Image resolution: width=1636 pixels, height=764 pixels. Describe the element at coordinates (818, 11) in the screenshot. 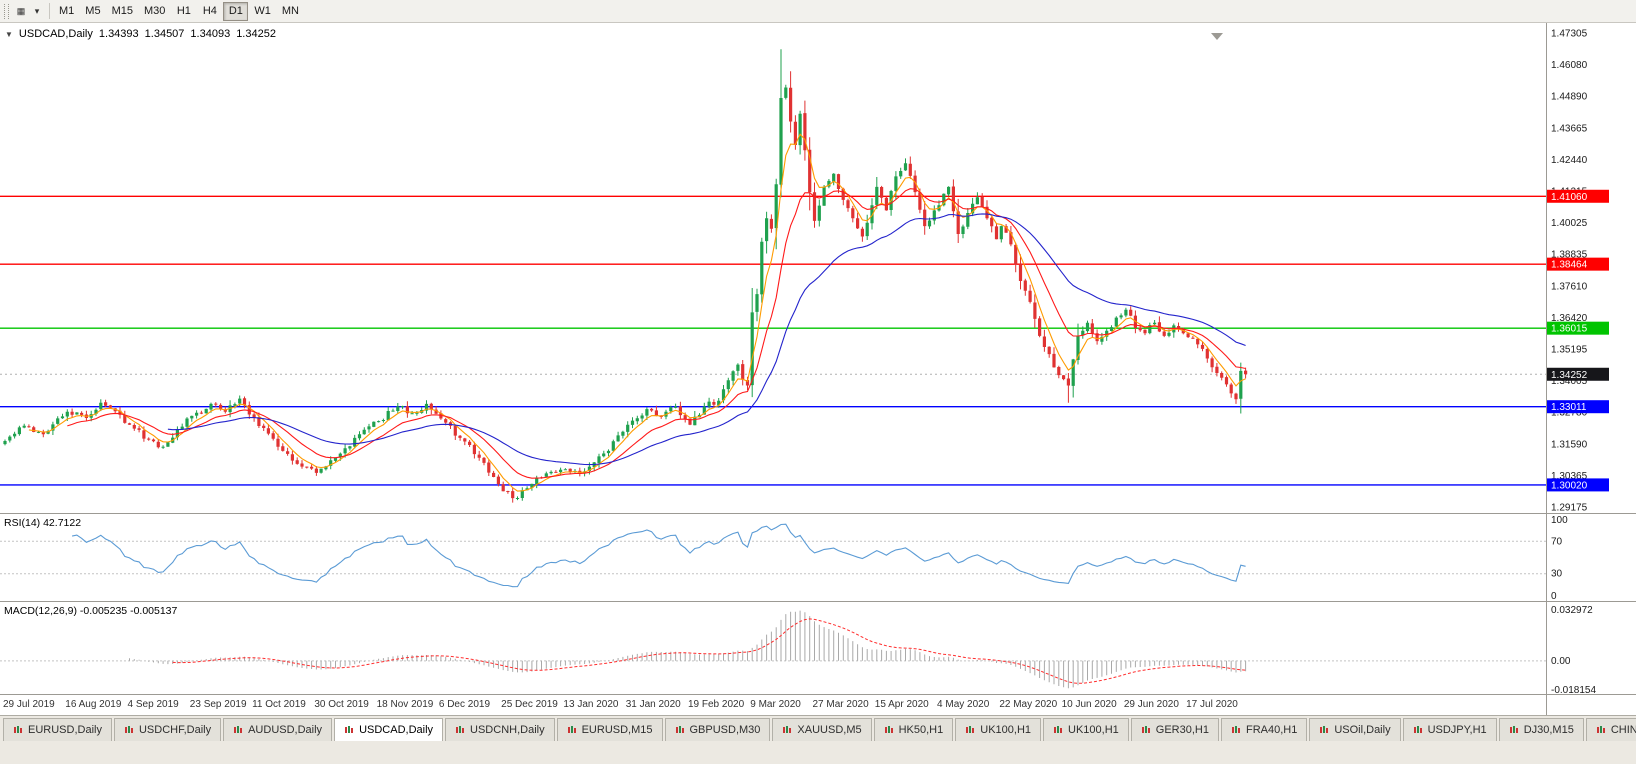

I see `timeframes-toolbar: ▦ ▾ M1 M5 M15 M30 H1 H4 D1 W1 MN` at that location.